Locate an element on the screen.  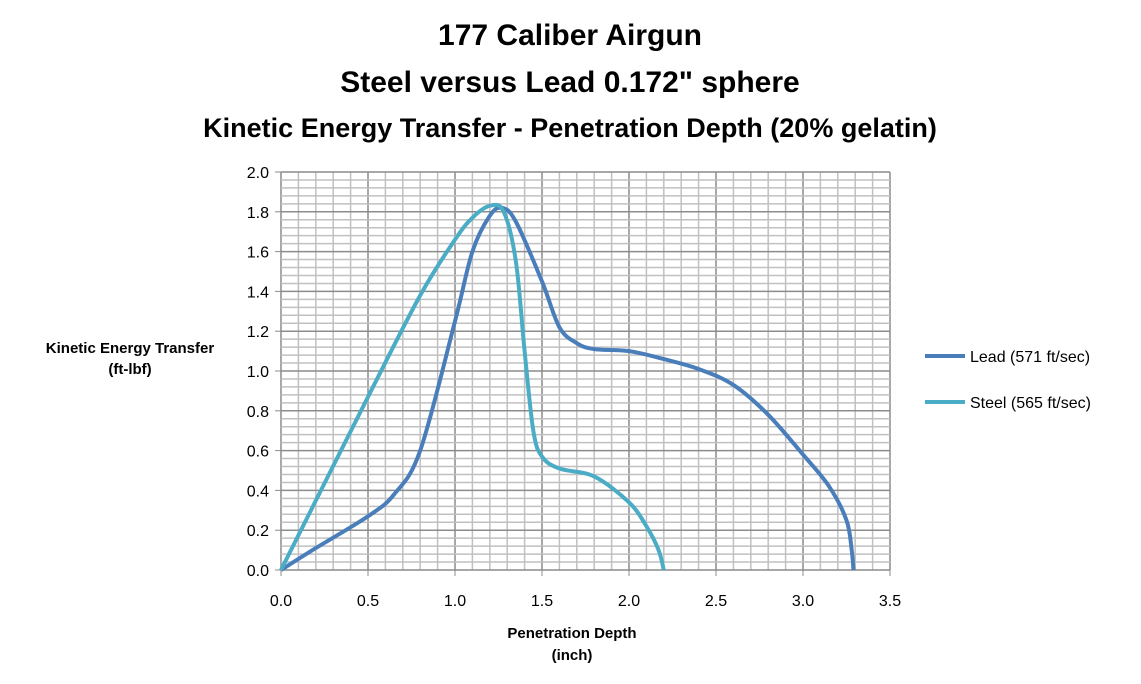
y-tick-label: 2.0 is located at coordinates (258, 173).